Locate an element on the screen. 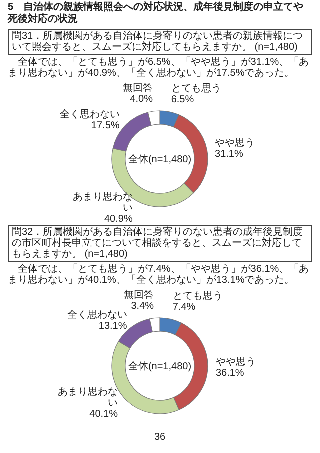 The width and height of the screenshot is (320, 453). data-label: 40.9% is located at coordinates (118, 219).